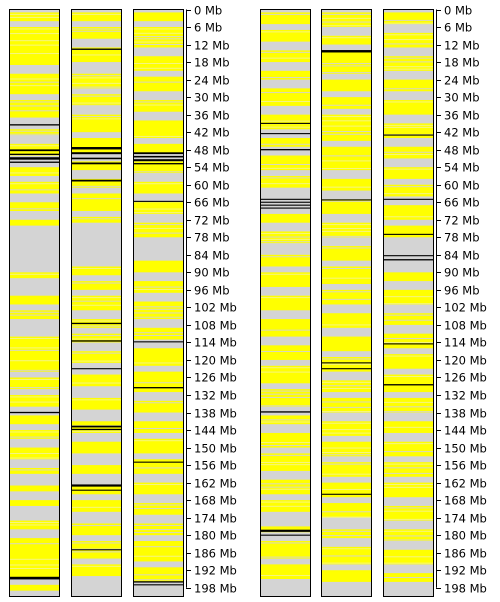 This screenshot has width=500, height=602. What do you see at coordinates (462, 168) in the screenshot?
I see `tick-label: 54 Mb` at bounding box center [462, 168].